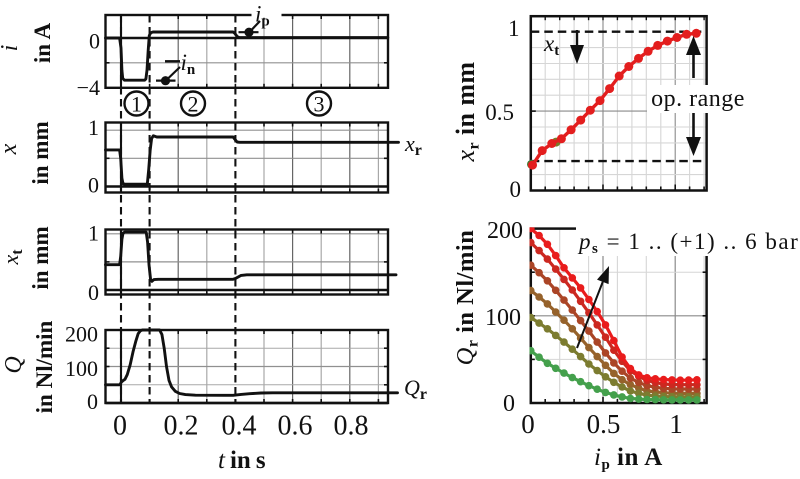 This screenshot has width=800, height=479. I want to click on svg-text: 0.2, so click(181, 426).